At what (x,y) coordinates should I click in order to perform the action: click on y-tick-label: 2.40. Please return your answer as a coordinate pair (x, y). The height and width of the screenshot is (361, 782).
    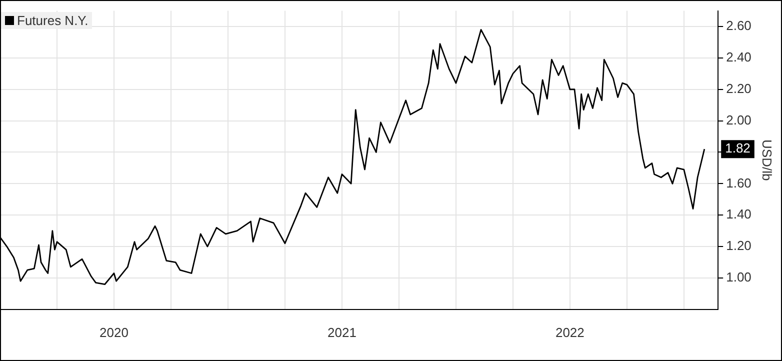
    Looking at the image, I should click on (739, 57).